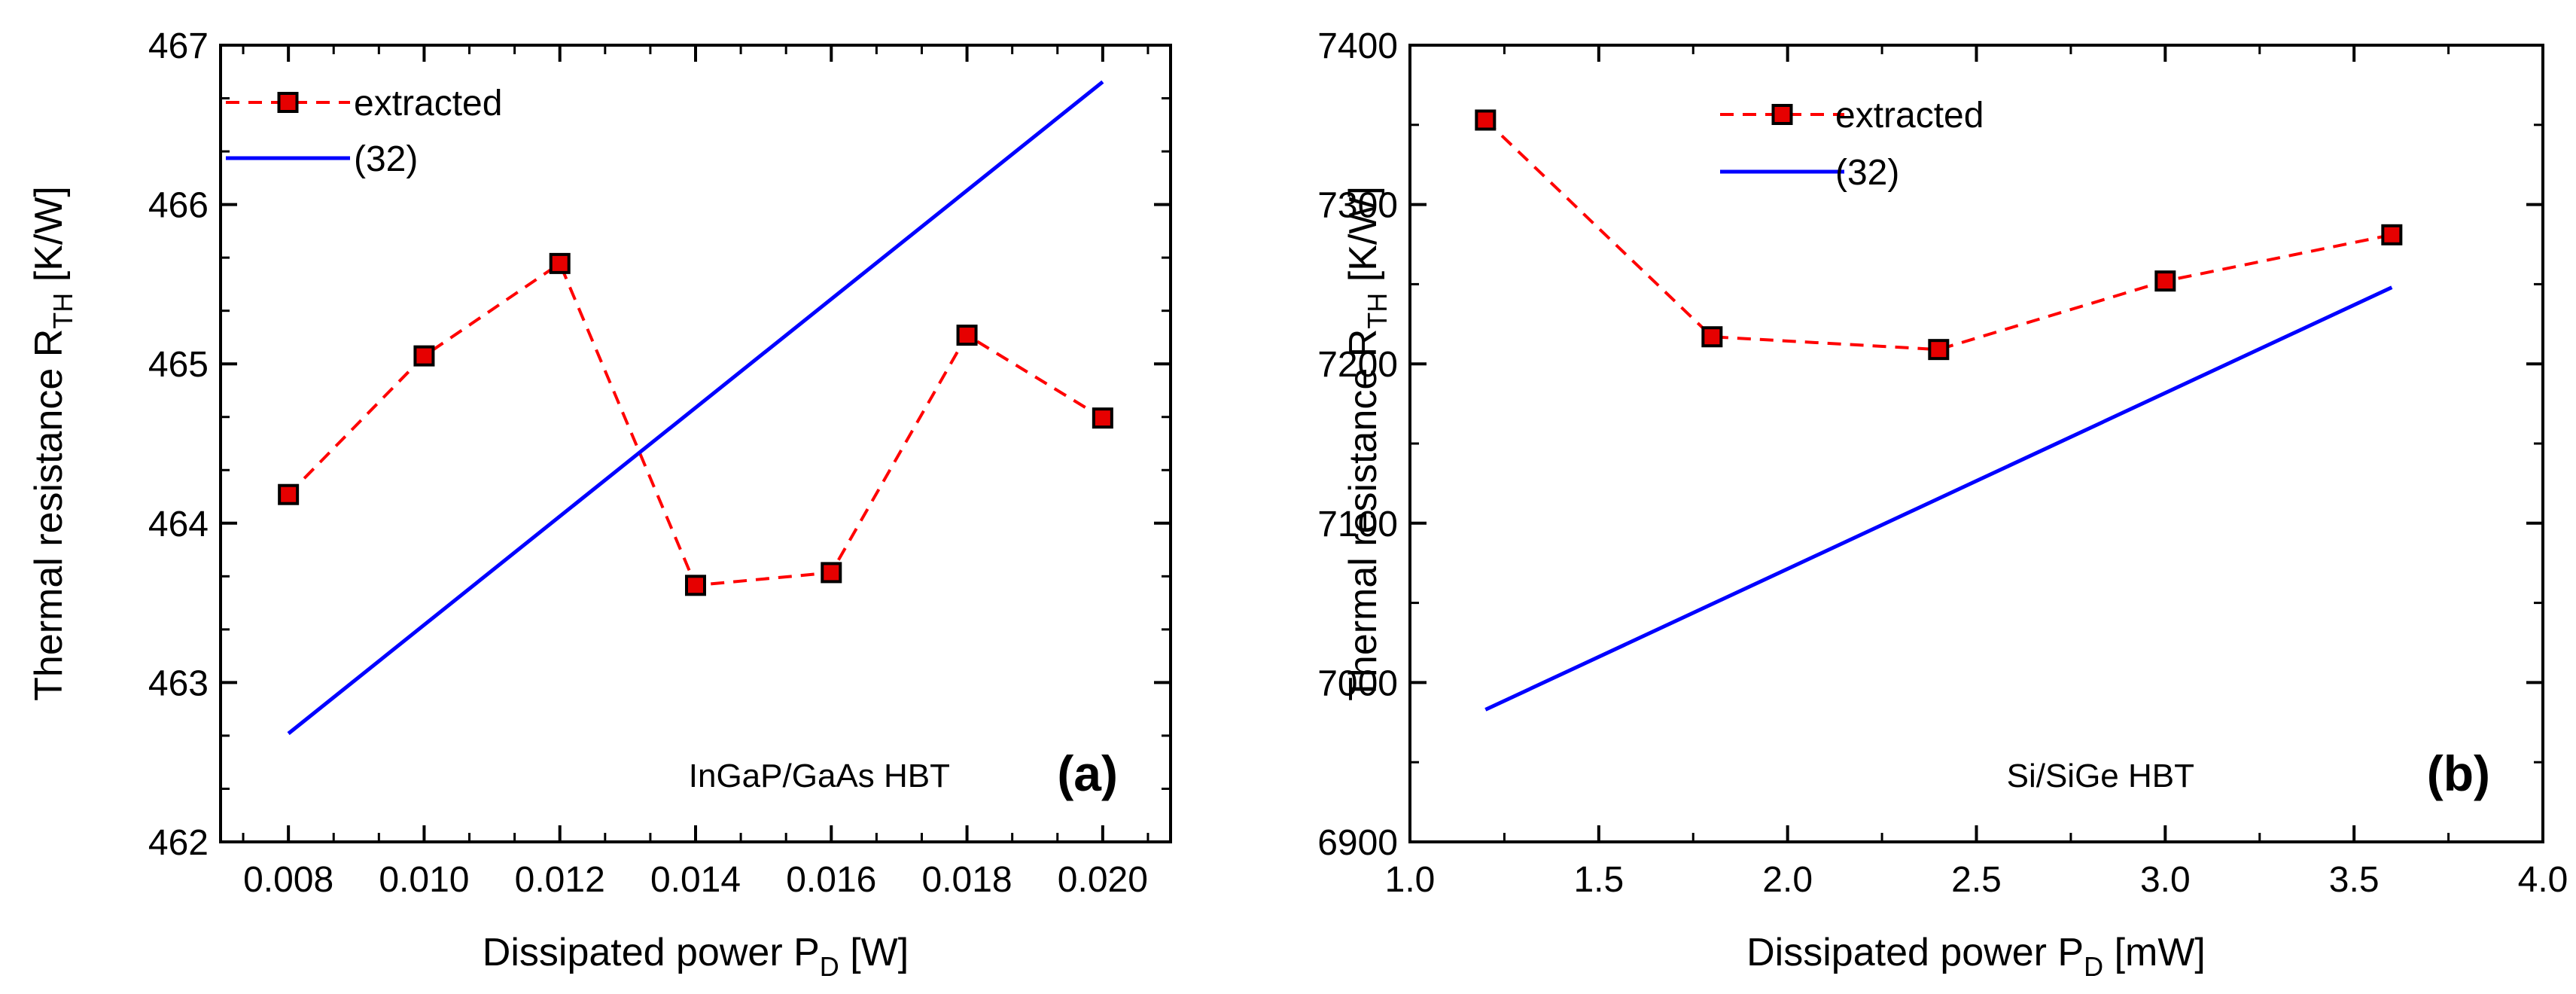  What do you see at coordinates (1976, 957) in the screenshot?
I see `panel-b-x-axis-label: Dissipated power PD [mW]` at bounding box center [1976, 957].